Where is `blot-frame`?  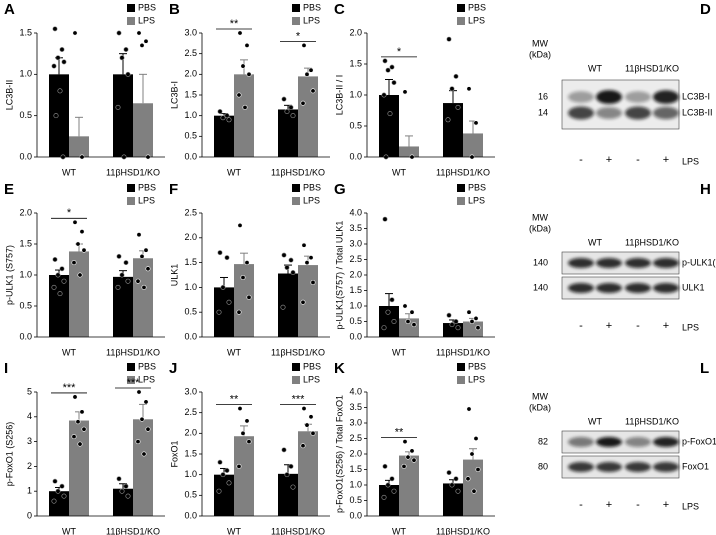
blot-frame is located at coordinates (620, 104).